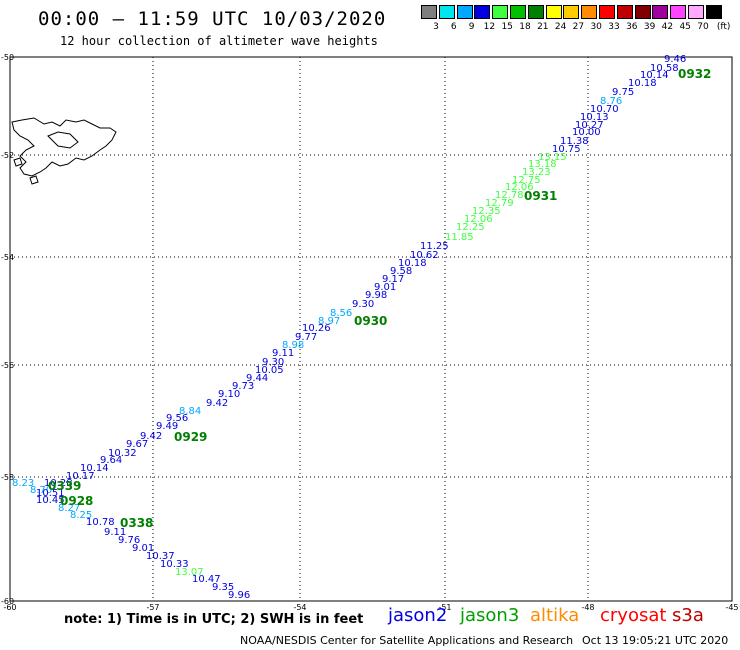 The image size is (740, 650). What do you see at coordinates (174, 564) in the screenshot?
I see `wave-height-label: 10.33` at bounding box center [174, 564].